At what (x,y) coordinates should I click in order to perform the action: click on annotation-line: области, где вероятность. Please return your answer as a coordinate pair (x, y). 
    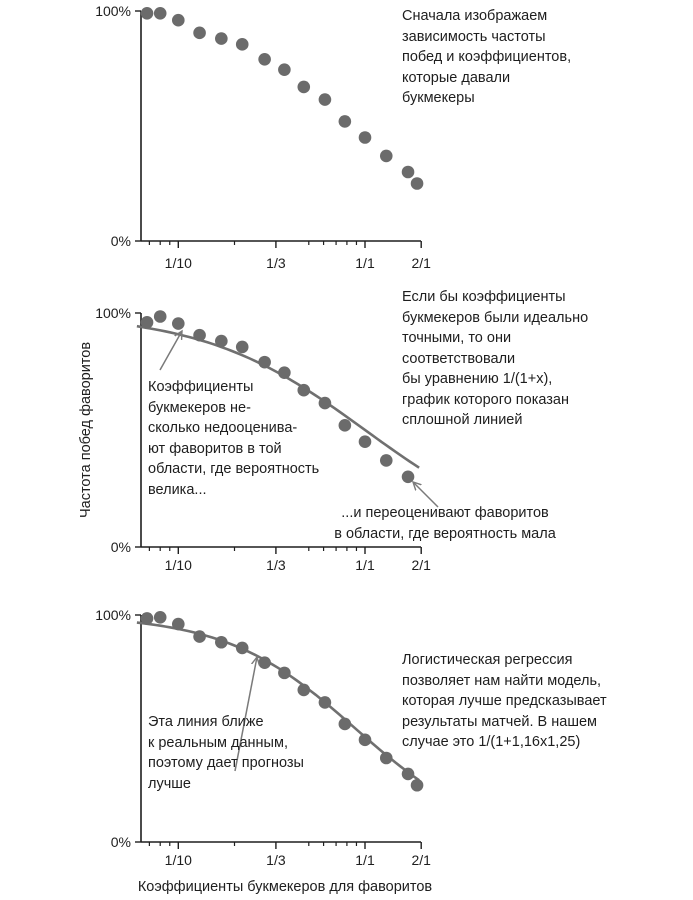
    Looking at the image, I should click on (234, 469).